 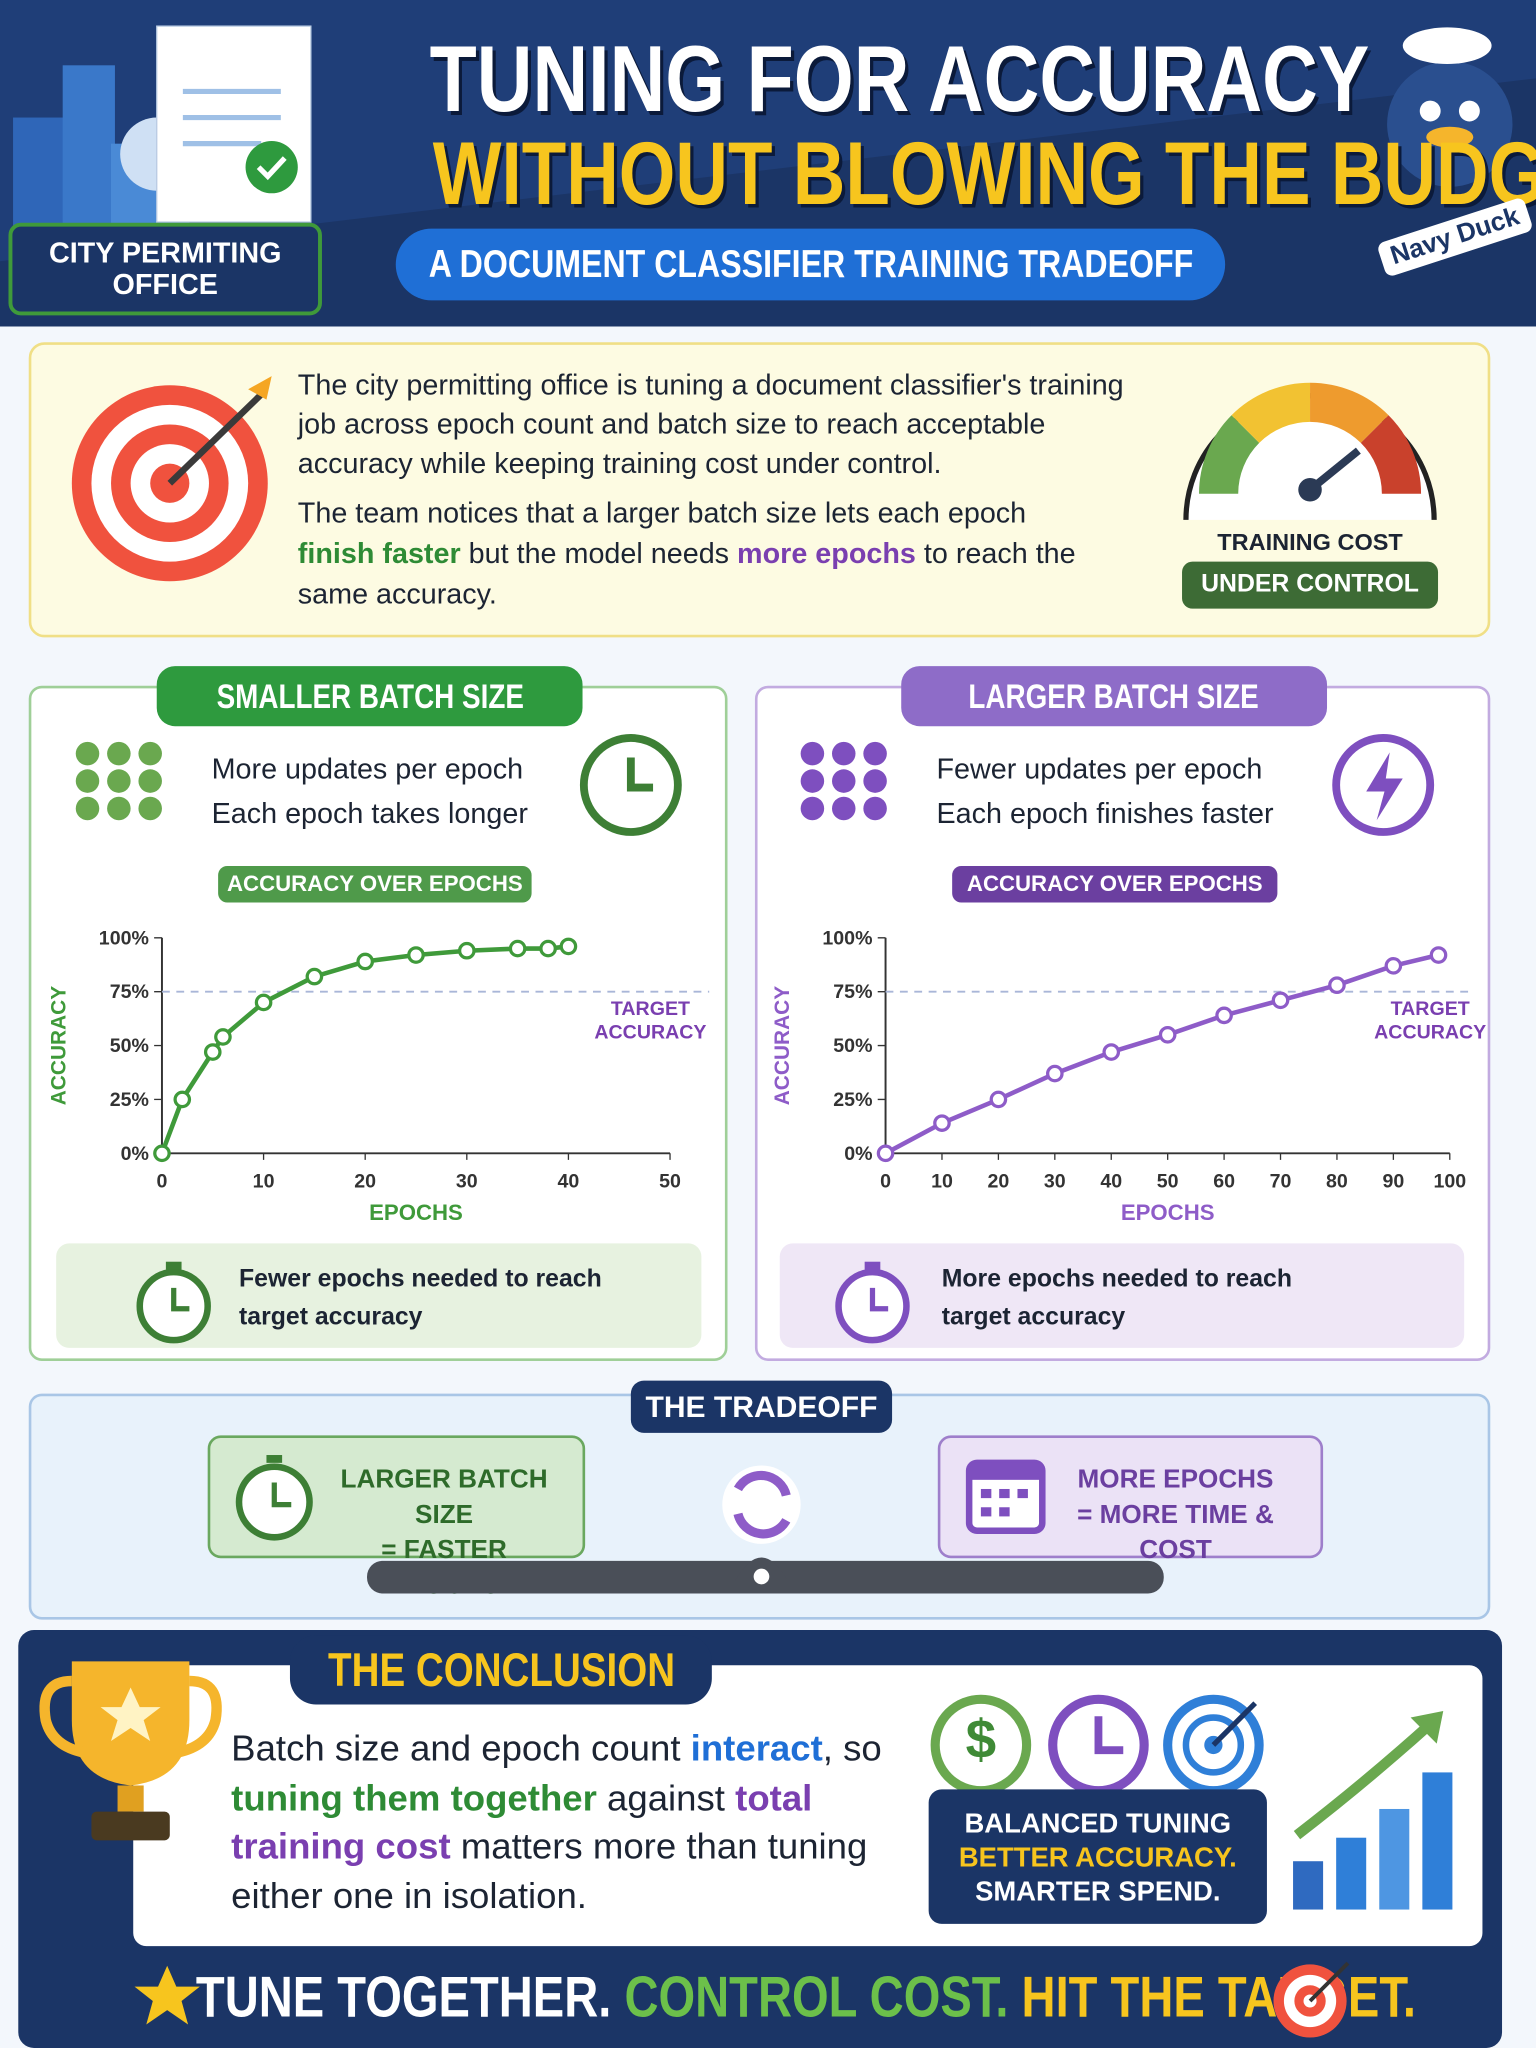 I want to click on title-text: WITHOUT BLOWING THE BUDGET, so click(x=984, y=174).